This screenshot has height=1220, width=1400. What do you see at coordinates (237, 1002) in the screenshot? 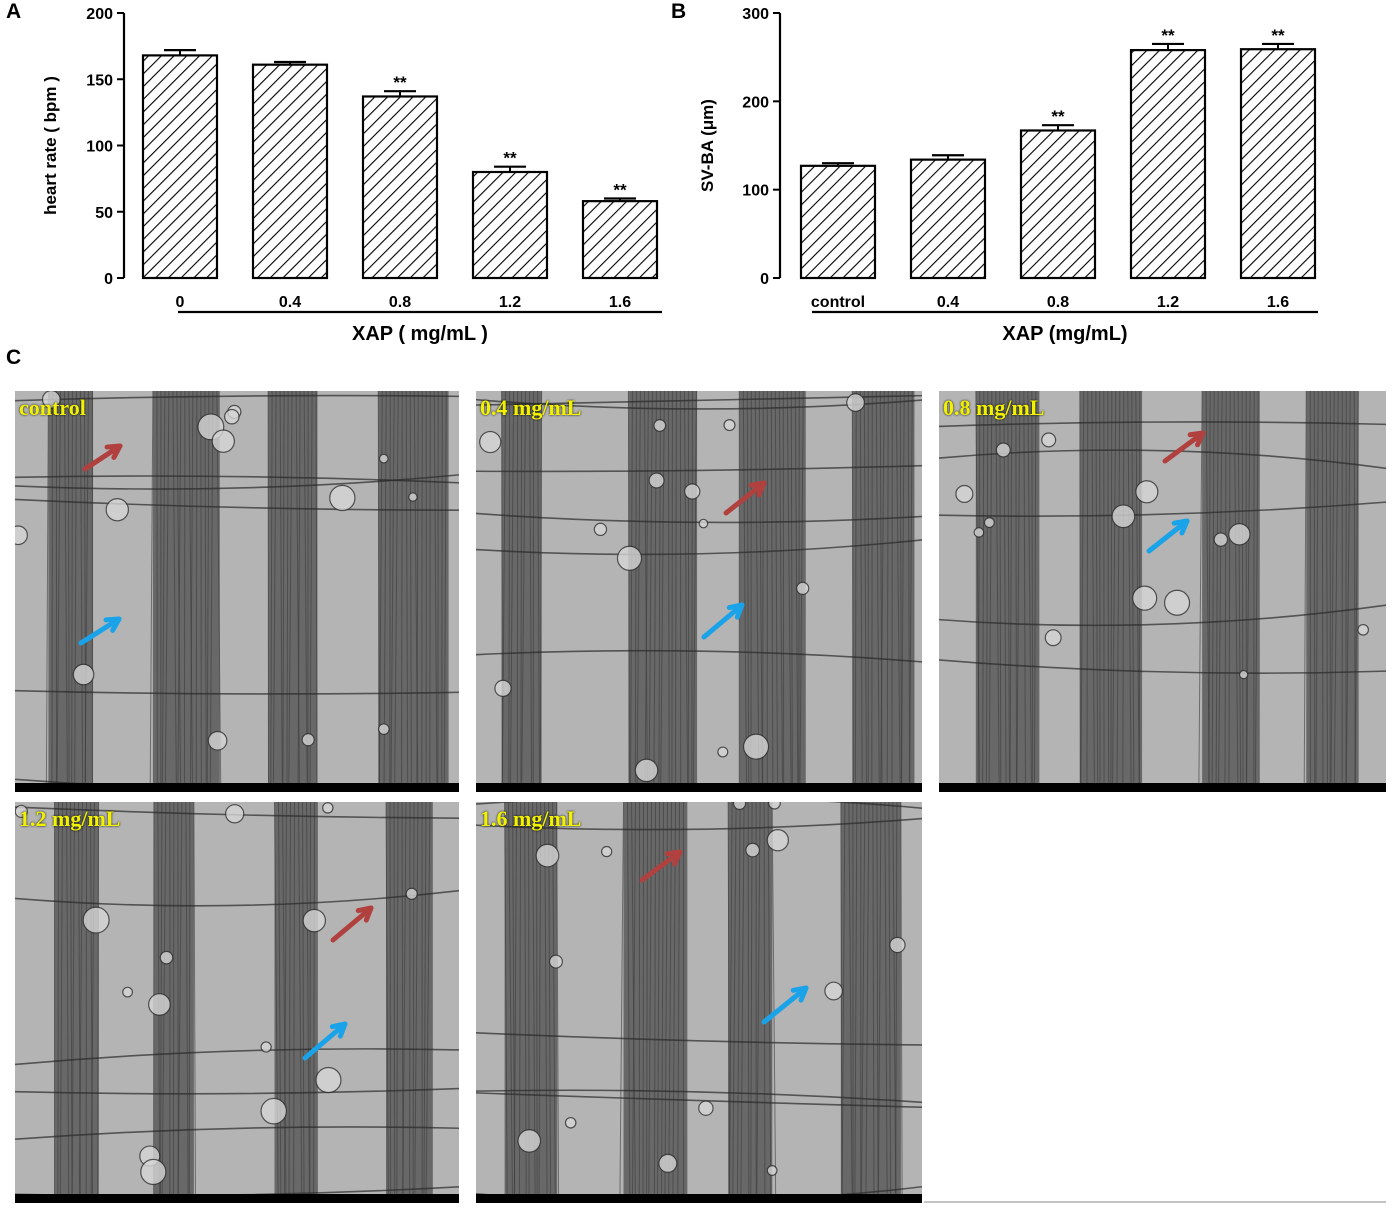
I see `micrograph-1-2: 1.2 mg/mL` at bounding box center [237, 1002].